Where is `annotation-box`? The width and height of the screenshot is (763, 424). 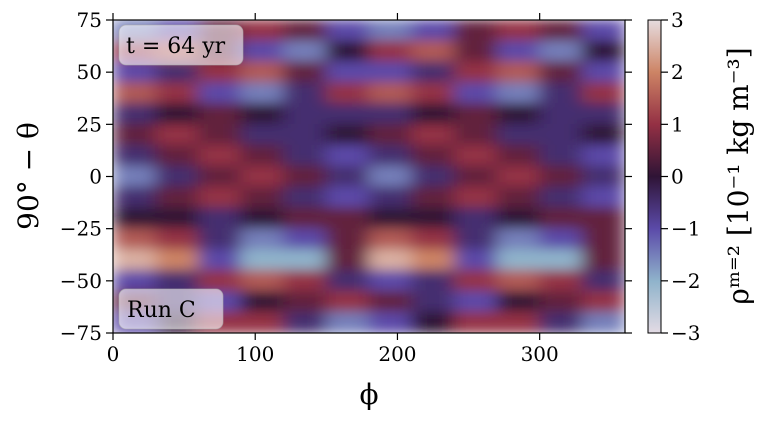 annotation-box is located at coordinates (171, 309).